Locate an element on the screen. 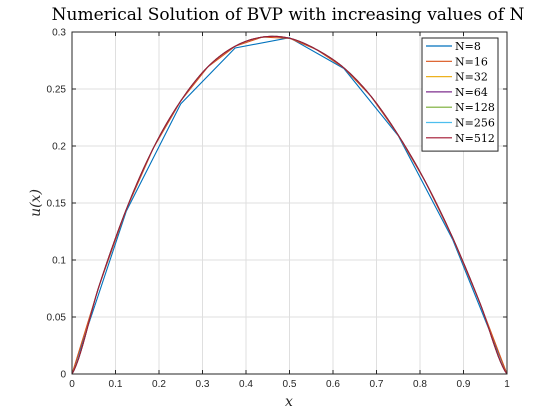  y-axis-label-group: u(x) is located at coordinates (36, 203).